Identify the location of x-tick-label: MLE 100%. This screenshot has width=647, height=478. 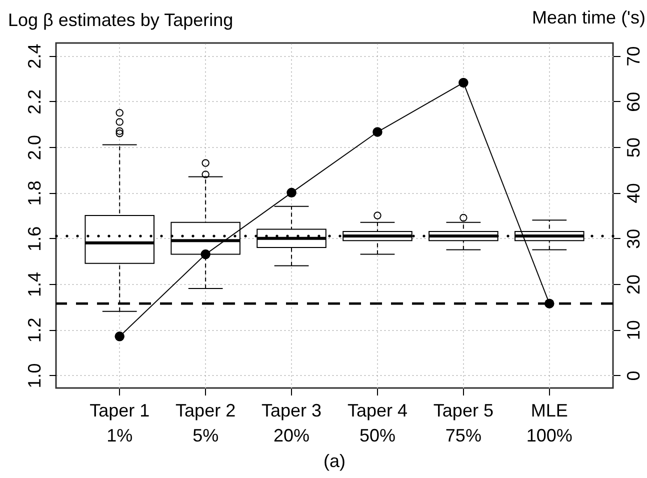
(549, 423).